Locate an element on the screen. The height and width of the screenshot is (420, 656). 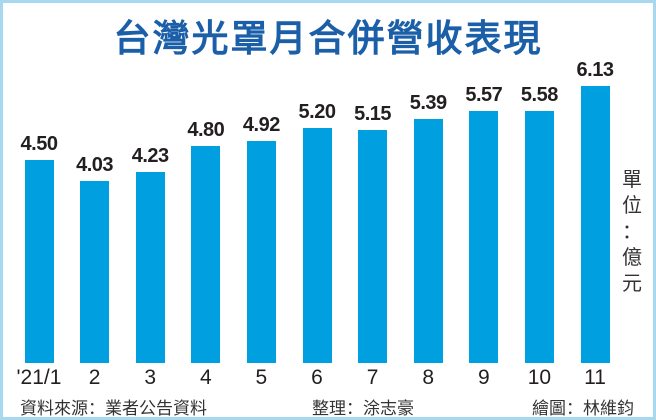
unit-label: 單位：億元 is located at coordinates (632, 231).